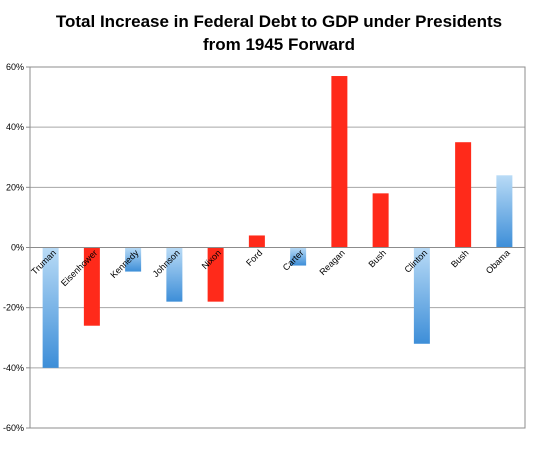 This screenshot has width=542, height=450. Describe the element at coordinates (279, 44) in the screenshot. I see `chart-title-line-2: from 1945 Forward` at that location.